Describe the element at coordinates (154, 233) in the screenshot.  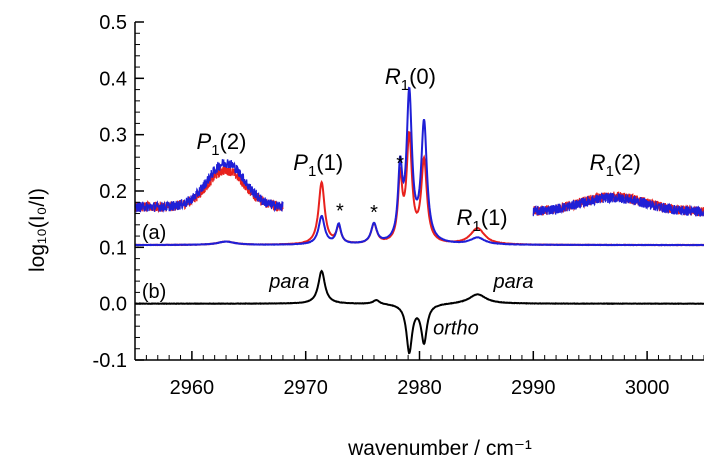
I see `annotation: (a)` at that location.